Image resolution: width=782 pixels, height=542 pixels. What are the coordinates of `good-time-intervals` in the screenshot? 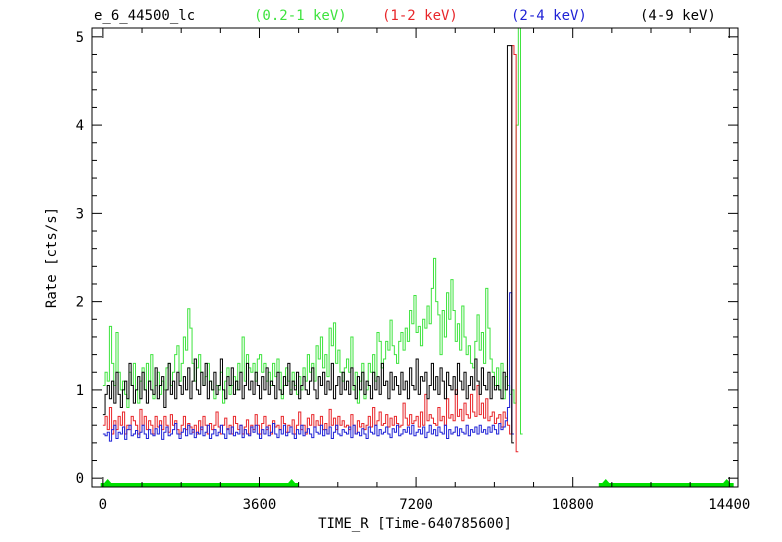 It's located at (417, 483).